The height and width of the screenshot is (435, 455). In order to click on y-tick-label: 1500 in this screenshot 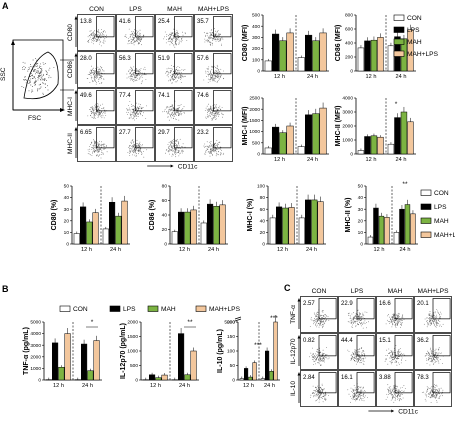, I will do `click(132, 337)`.